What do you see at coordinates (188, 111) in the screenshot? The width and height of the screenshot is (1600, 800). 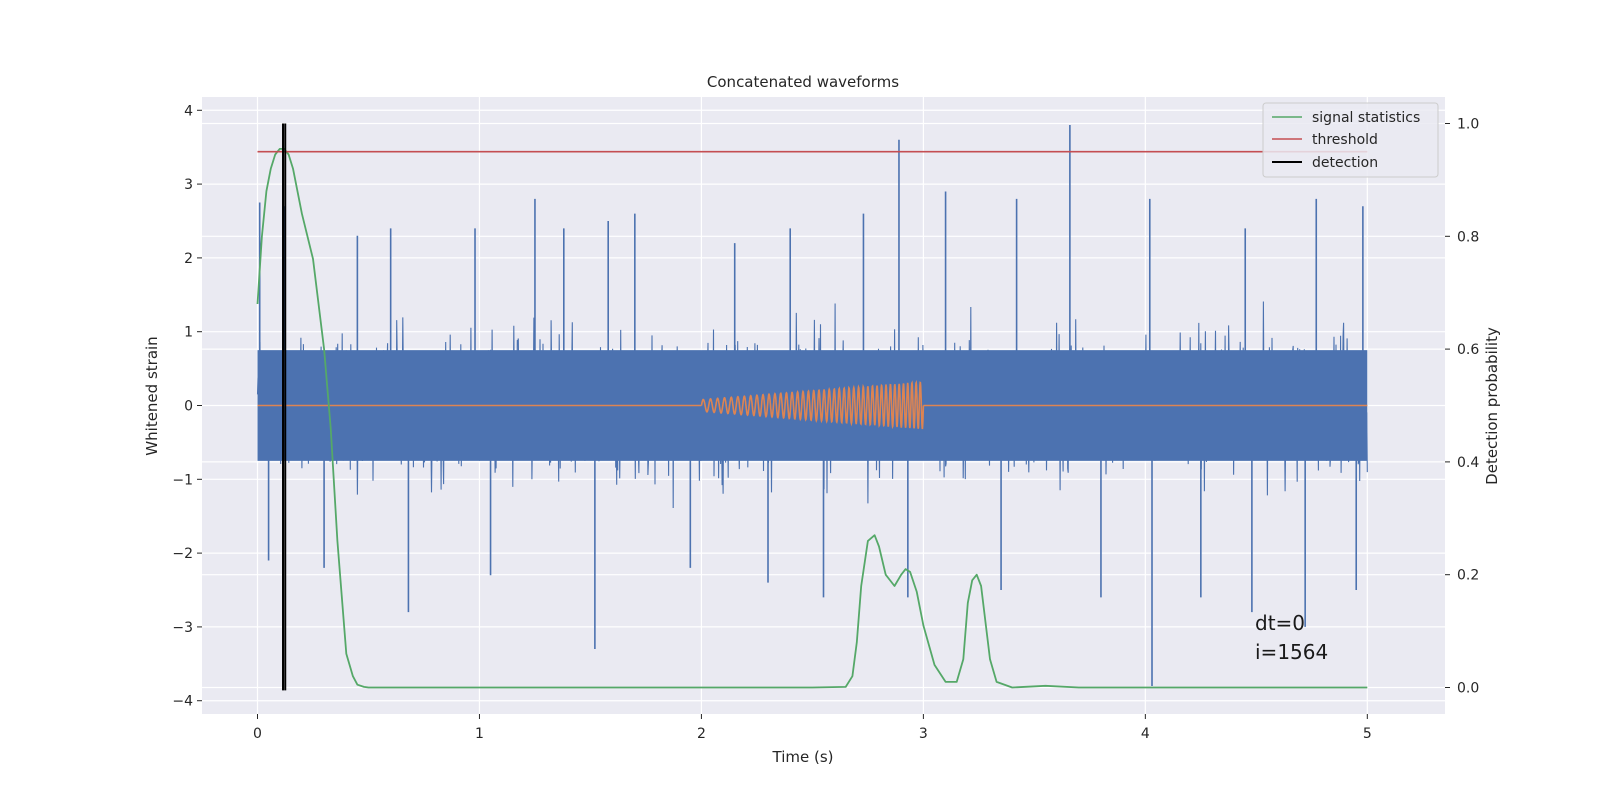 I see `y-tick-label: 4` at bounding box center [188, 111].